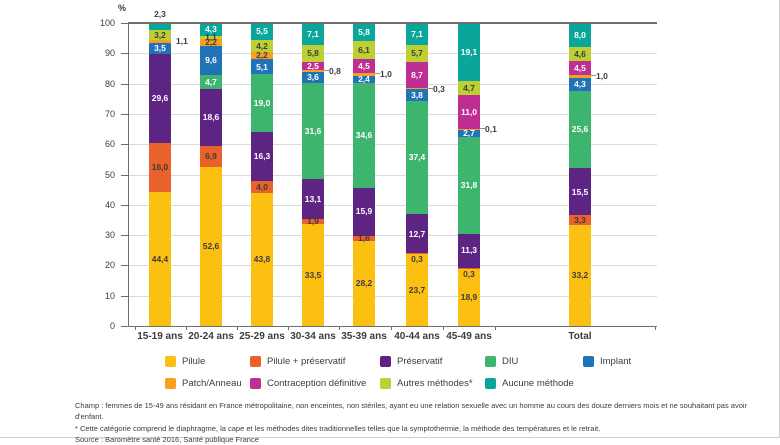 This screenshot has width=780, height=445. Describe the element at coordinates (160, 35) in the screenshot. I see `value-label-autres-m-thodes-15-19-ans: 3,2` at that location.